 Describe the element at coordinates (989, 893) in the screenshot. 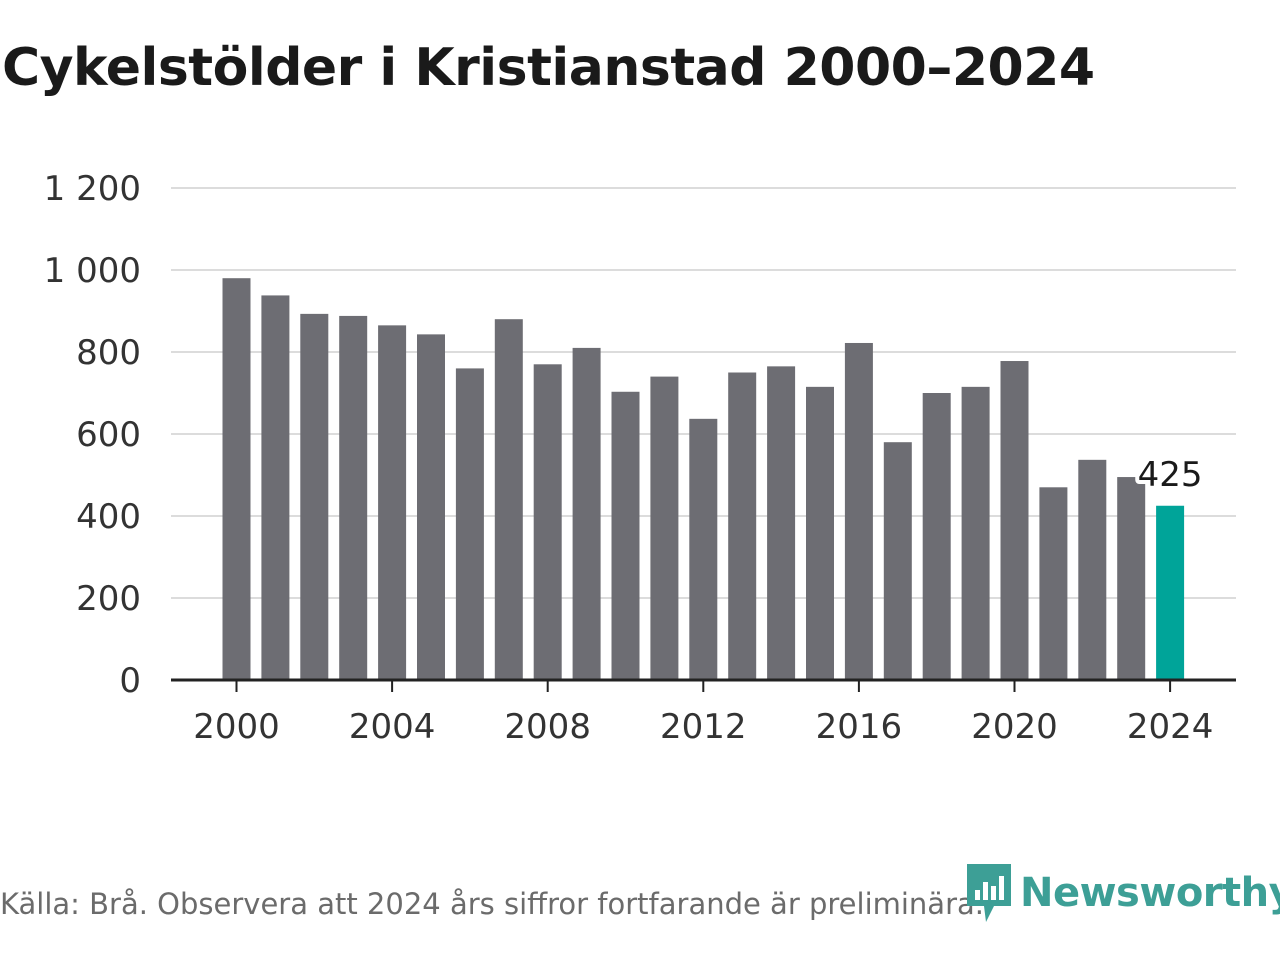

I see `newsworthy-logo-icon` at that location.